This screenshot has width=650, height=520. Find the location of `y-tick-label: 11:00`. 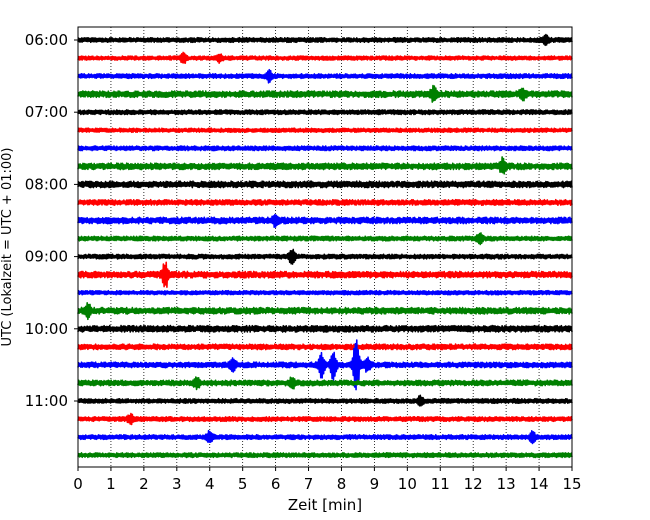

y-tick-label: 11:00 is located at coordinates (46, 401).